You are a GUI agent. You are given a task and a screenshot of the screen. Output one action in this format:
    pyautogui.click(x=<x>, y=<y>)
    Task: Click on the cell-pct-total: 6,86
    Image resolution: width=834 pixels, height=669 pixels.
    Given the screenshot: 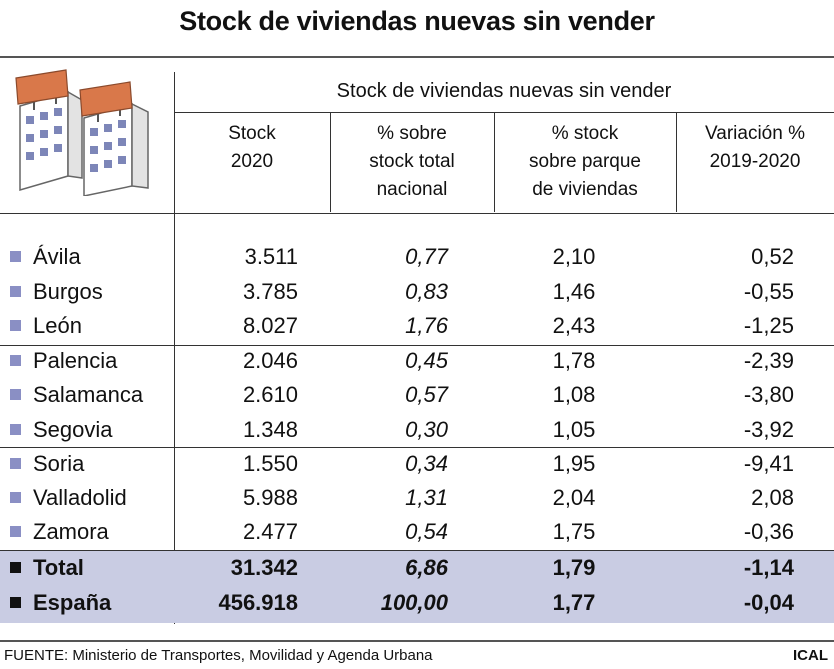 What is the action you would take?
    pyautogui.click(x=426, y=567)
    